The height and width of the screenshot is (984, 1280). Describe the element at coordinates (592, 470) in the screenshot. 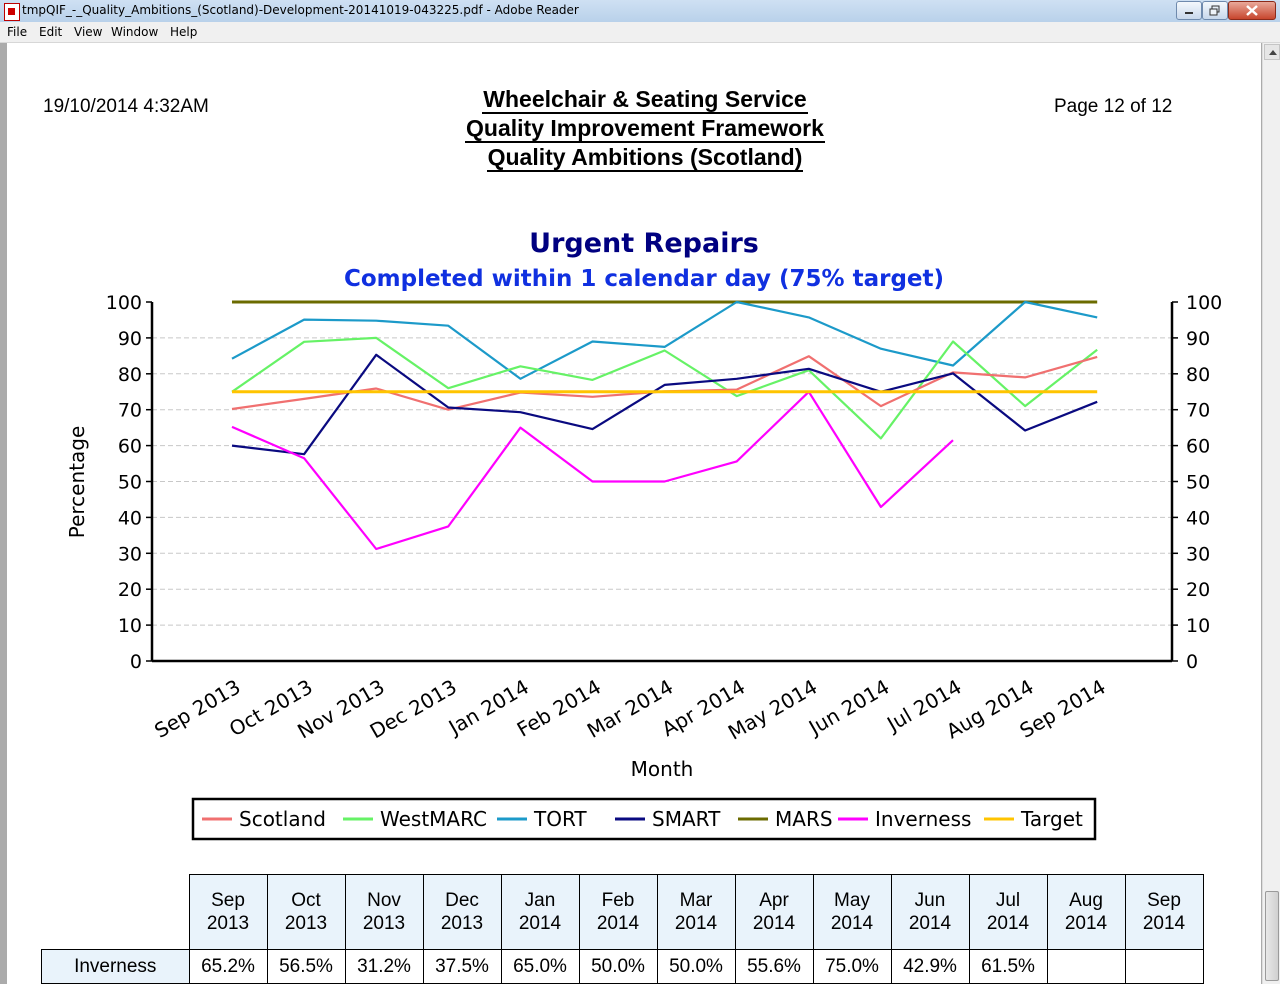

I see `series-line-inverness` at that location.